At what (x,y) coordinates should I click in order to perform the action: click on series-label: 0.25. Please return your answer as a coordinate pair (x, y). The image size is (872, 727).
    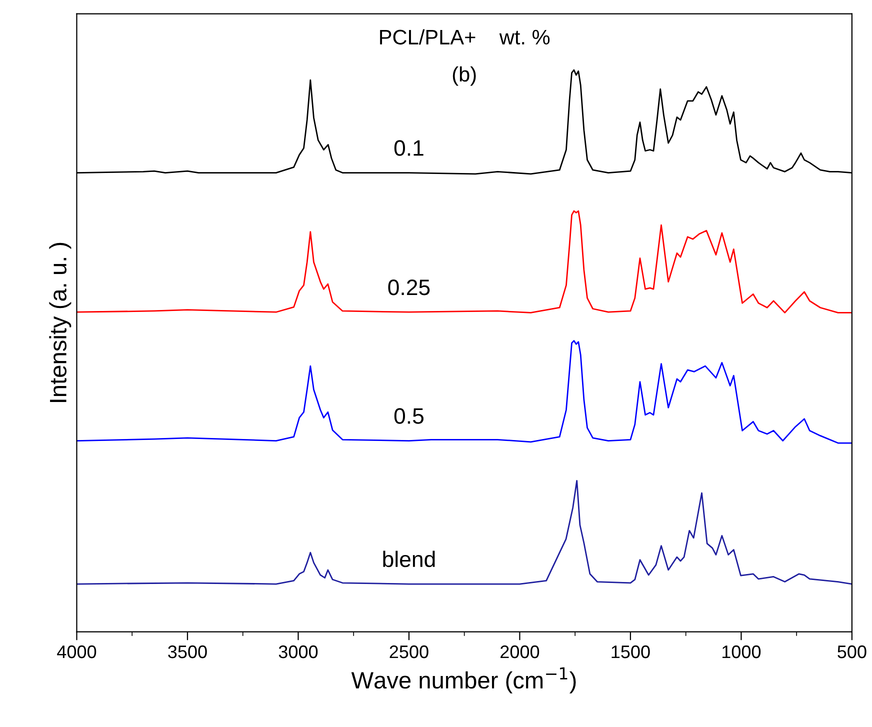
    Looking at the image, I should click on (409, 287).